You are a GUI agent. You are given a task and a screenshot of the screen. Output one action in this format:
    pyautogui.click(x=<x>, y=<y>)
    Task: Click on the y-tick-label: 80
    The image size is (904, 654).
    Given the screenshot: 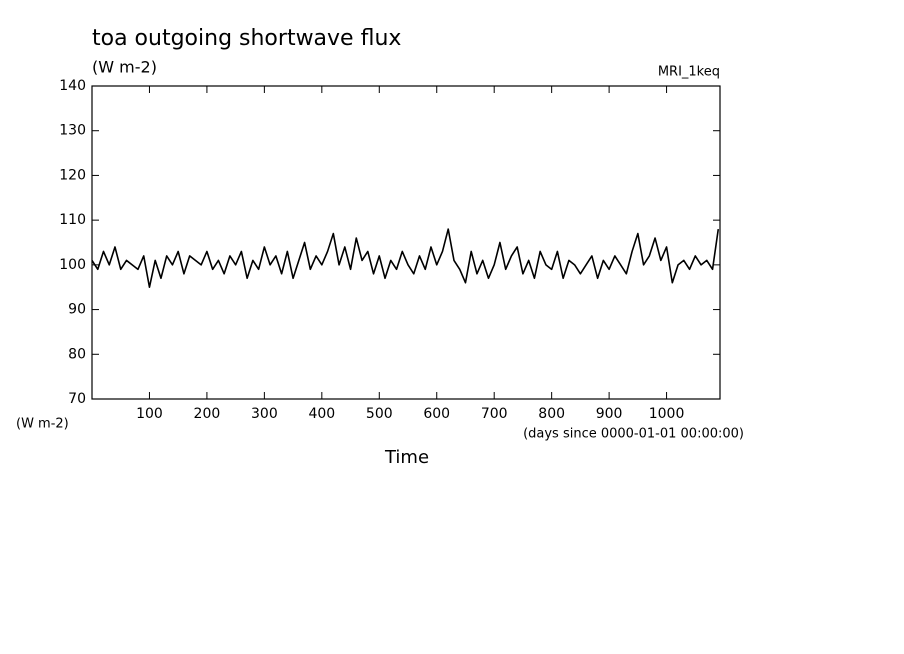 What is the action you would take?
    pyautogui.click(x=77, y=354)
    